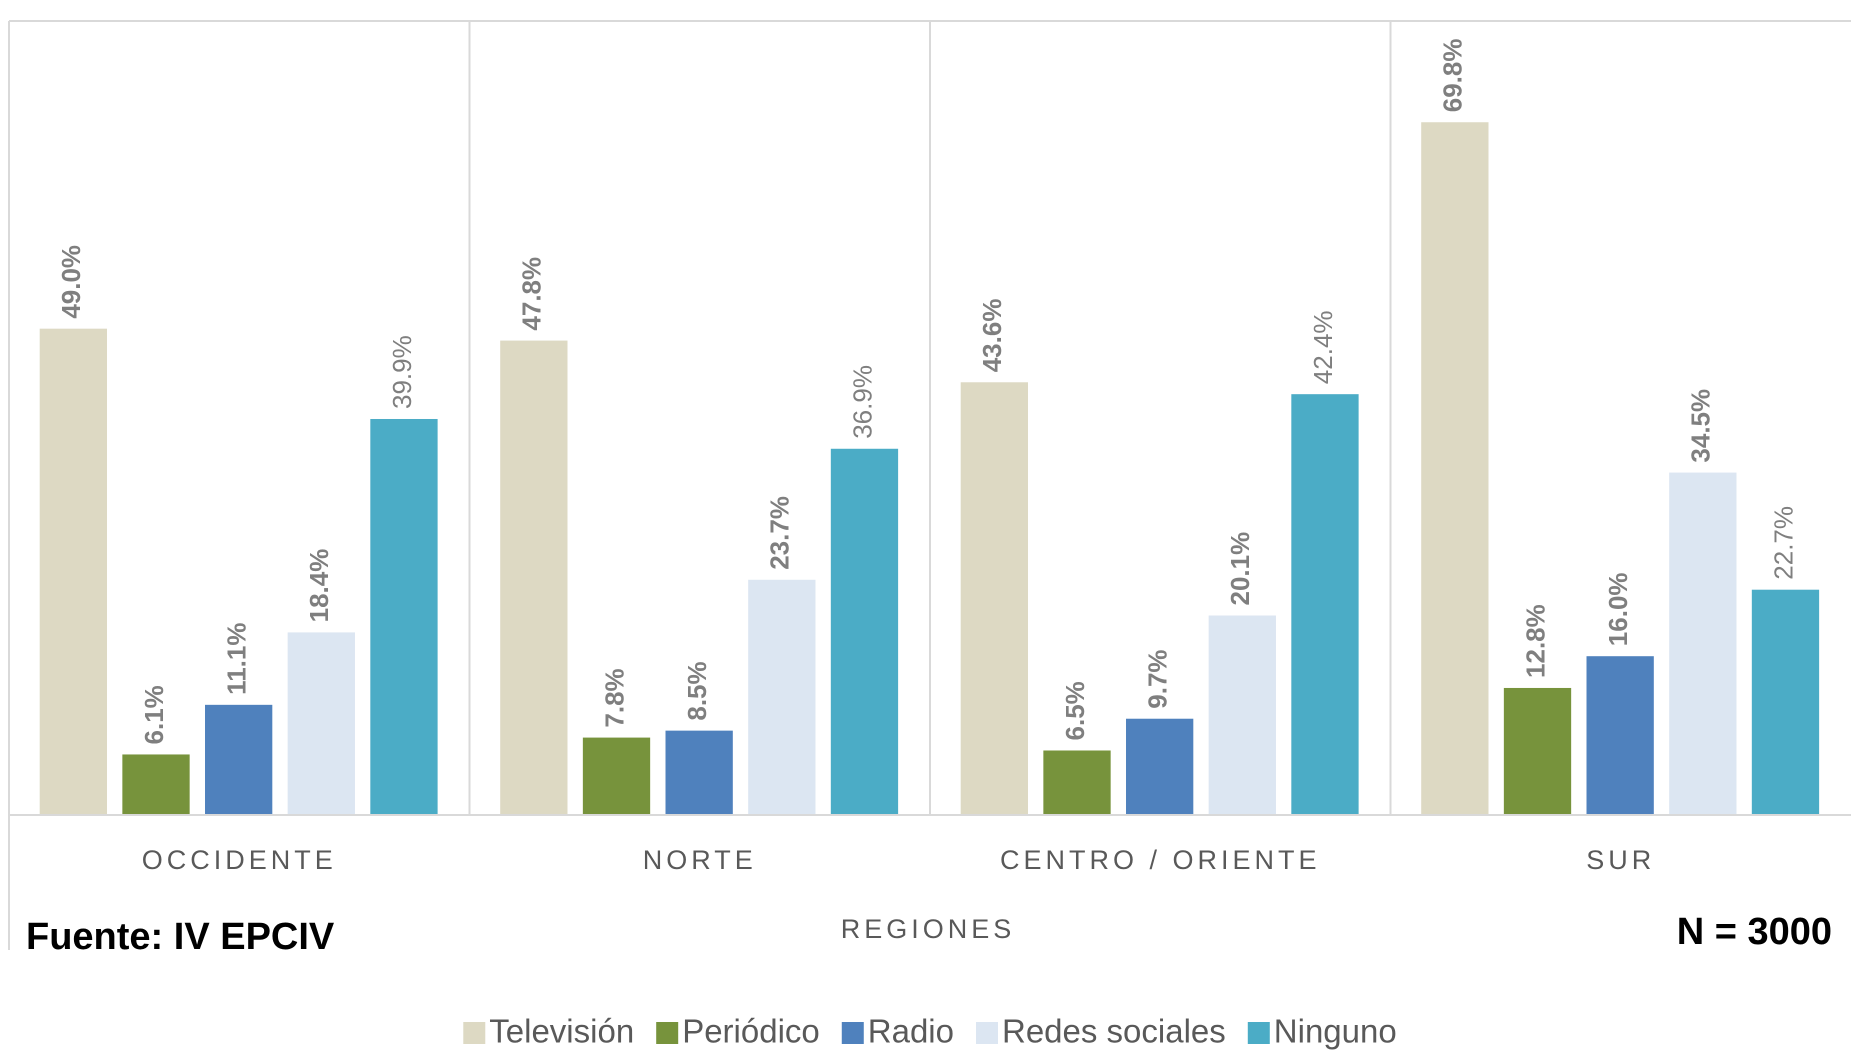  Describe the element at coordinates (1535, 641) in the screenshot. I see `data-label: 12.8%` at that location.